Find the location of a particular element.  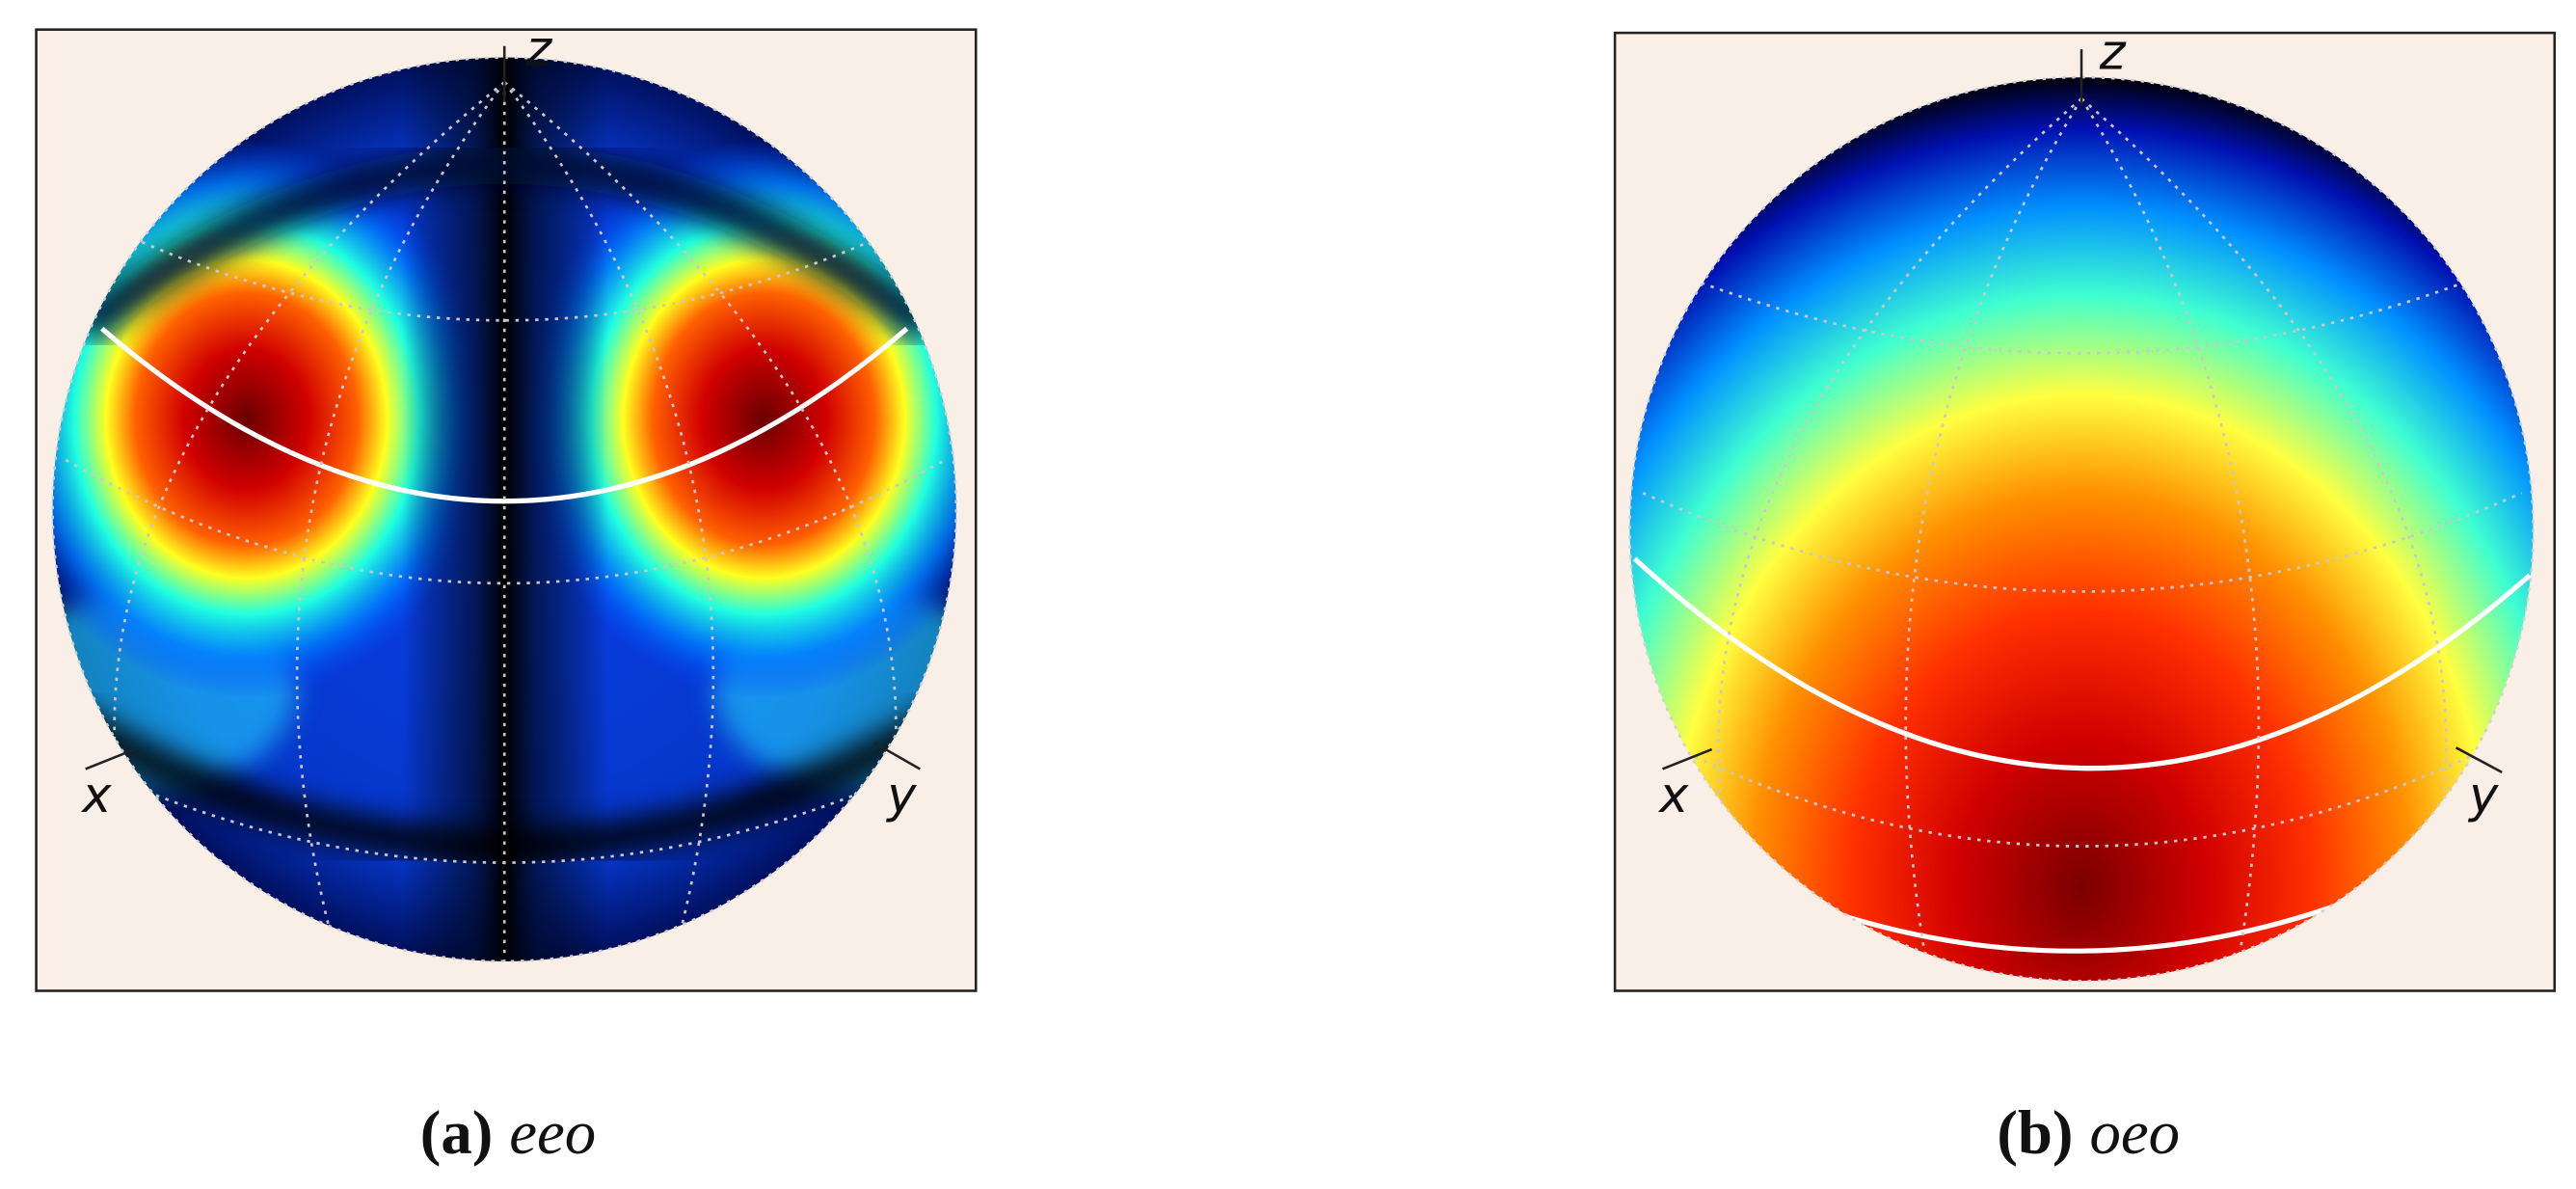

panel-label: (a) is located at coordinates (457, 1133).